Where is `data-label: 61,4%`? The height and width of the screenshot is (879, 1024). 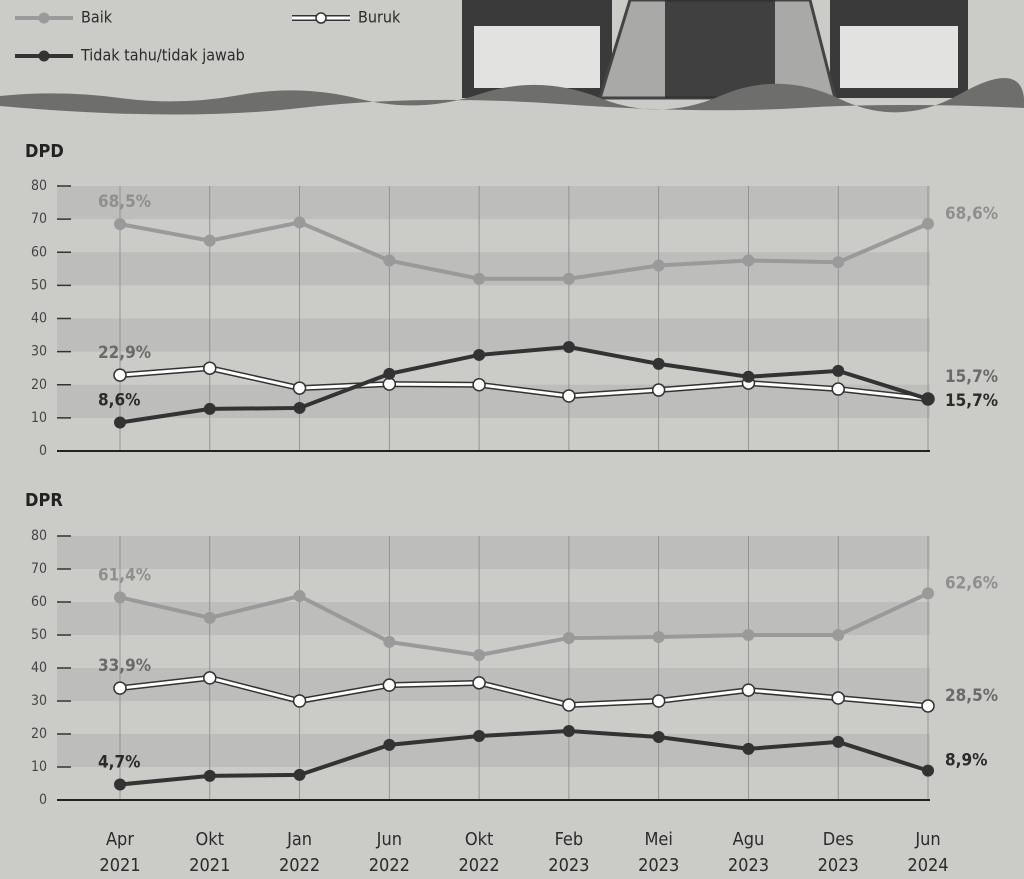 data-label: 61,4% is located at coordinates (124, 575).